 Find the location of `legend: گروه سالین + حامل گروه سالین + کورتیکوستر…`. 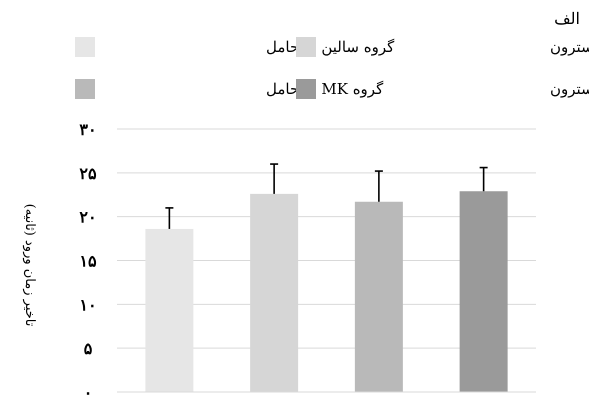

legend: گروه سالین + حامل گروه سالین + کورتیکوستر… is located at coordinates (332, 68).